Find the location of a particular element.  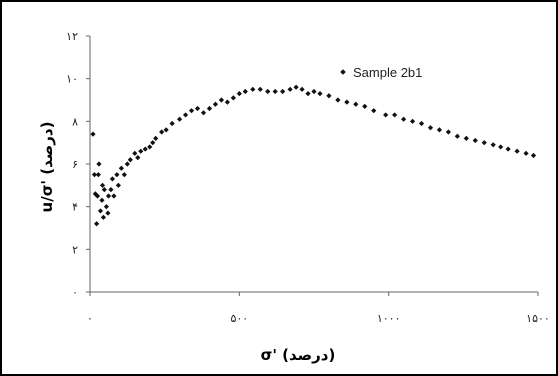

y-tick-label: ۰ is located at coordinates (75, 292).